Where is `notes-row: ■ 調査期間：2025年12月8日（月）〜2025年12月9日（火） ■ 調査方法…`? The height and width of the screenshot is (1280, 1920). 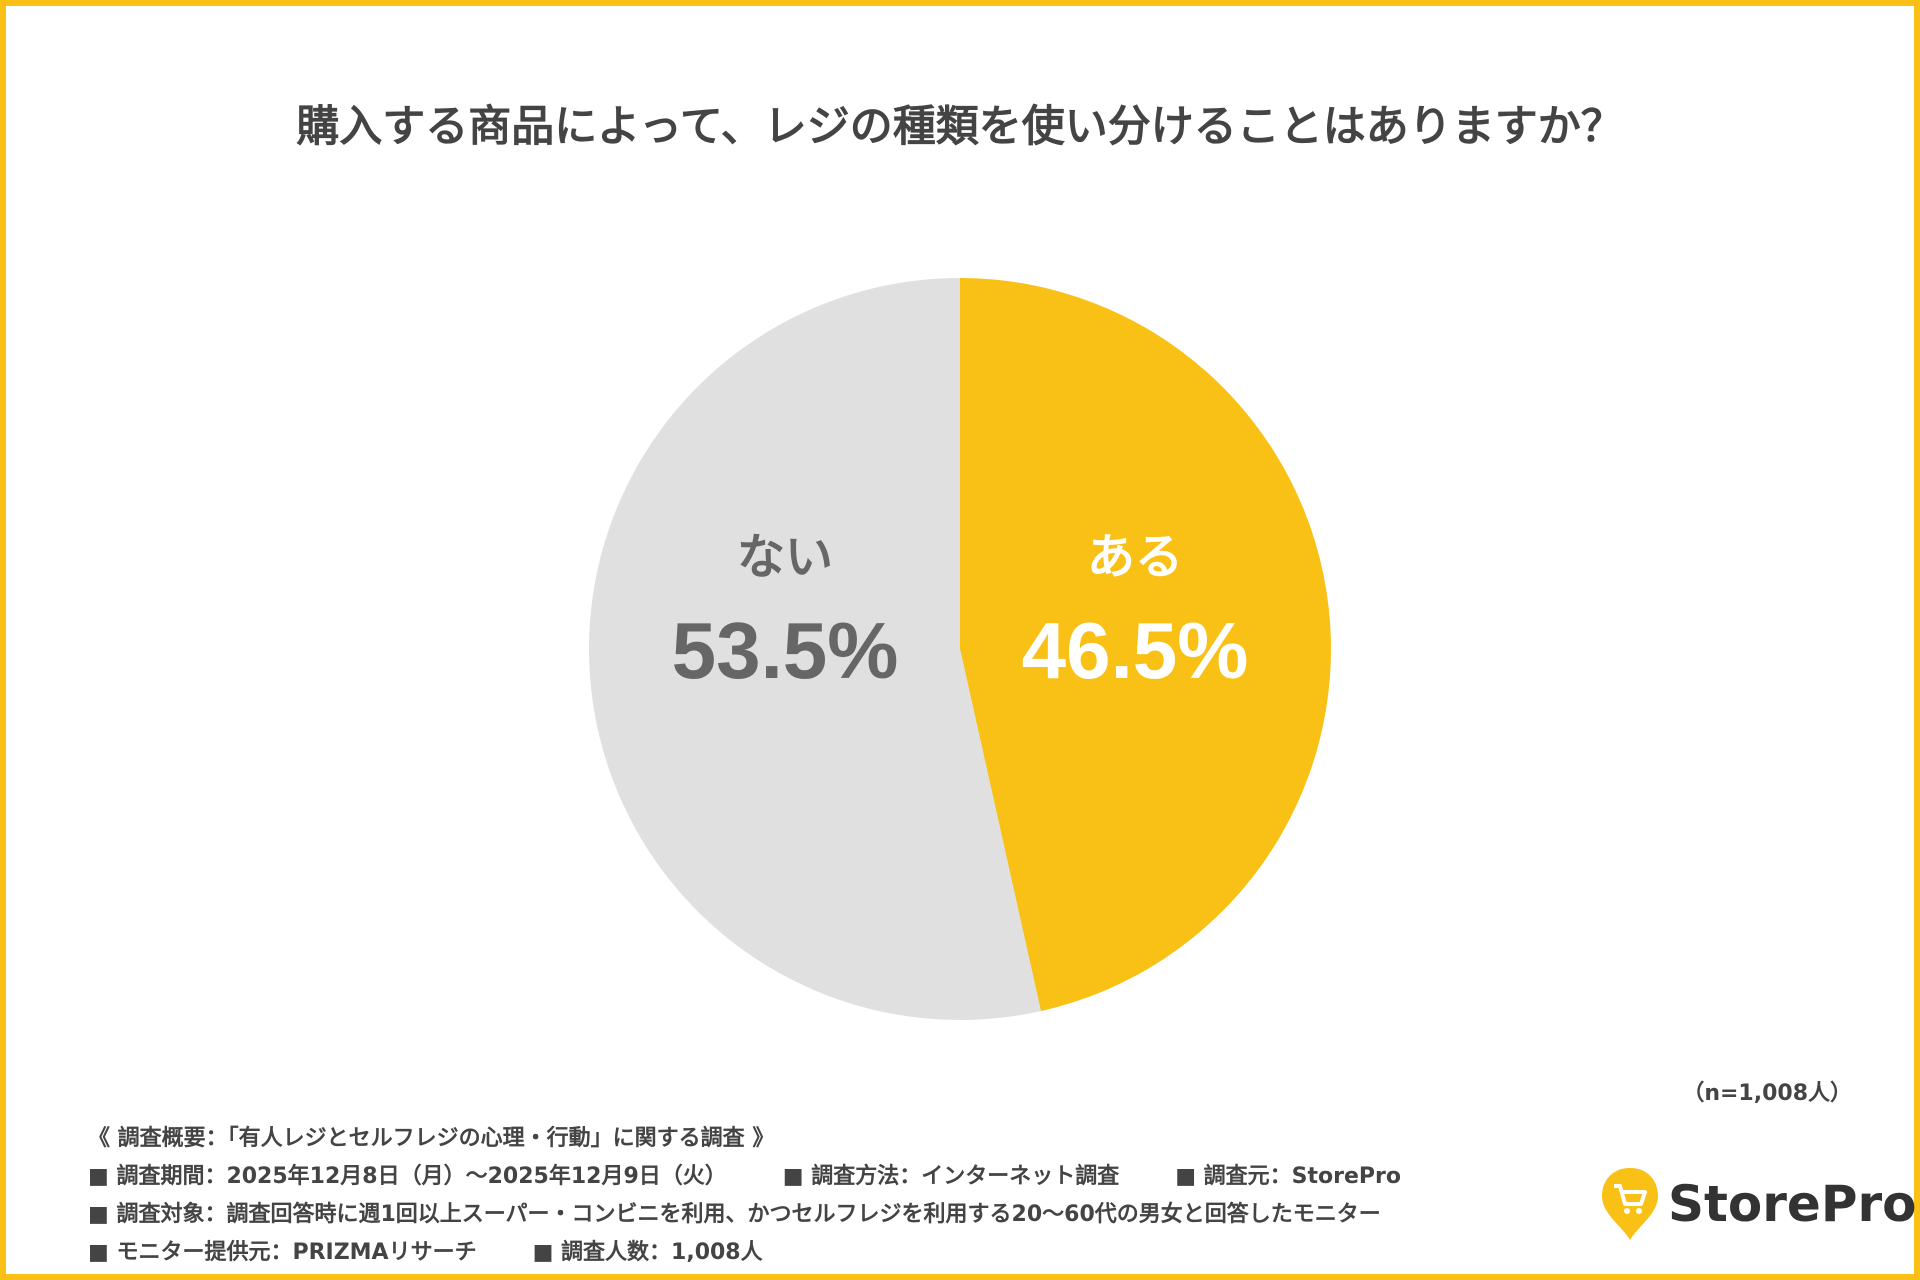 notes-row: ■ 調査期間：2025年12月8日（月）〜2025年12月9日（火） ■ 調査方法… is located at coordinates (772, 1177).